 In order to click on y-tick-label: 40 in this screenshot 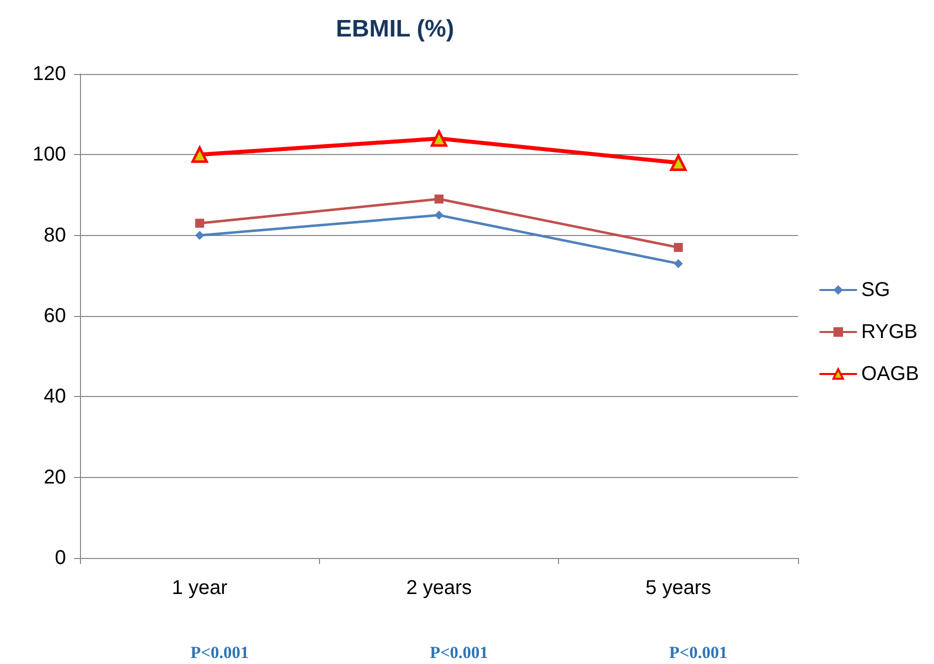, I will do `click(55, 397)`.